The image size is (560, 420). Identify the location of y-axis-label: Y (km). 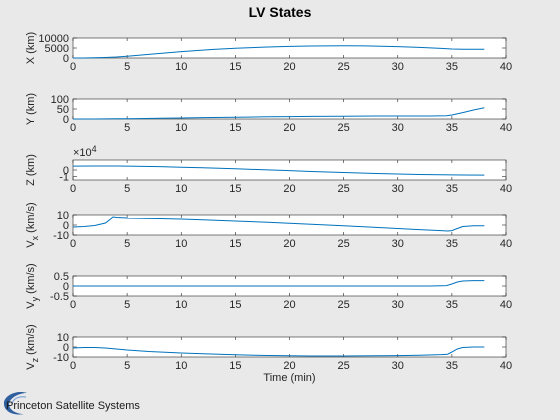
(31, 109).